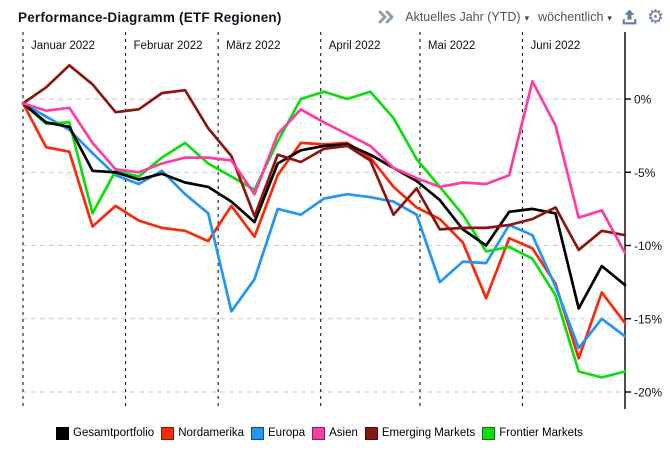  I want to click on svg-text: 0%, so click(643, 100).